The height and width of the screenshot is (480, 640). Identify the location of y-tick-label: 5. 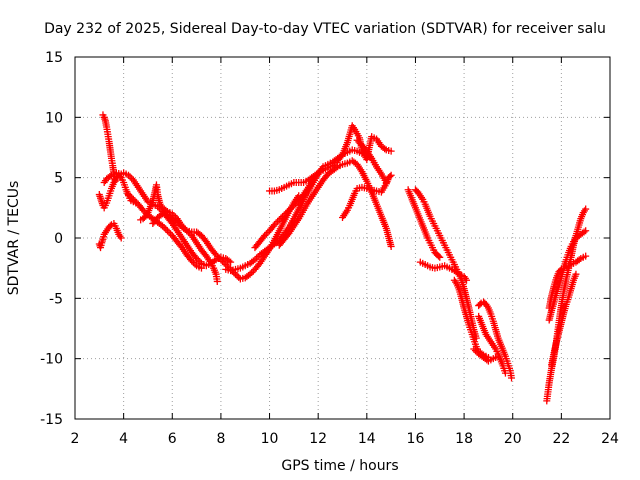
(58, 179).